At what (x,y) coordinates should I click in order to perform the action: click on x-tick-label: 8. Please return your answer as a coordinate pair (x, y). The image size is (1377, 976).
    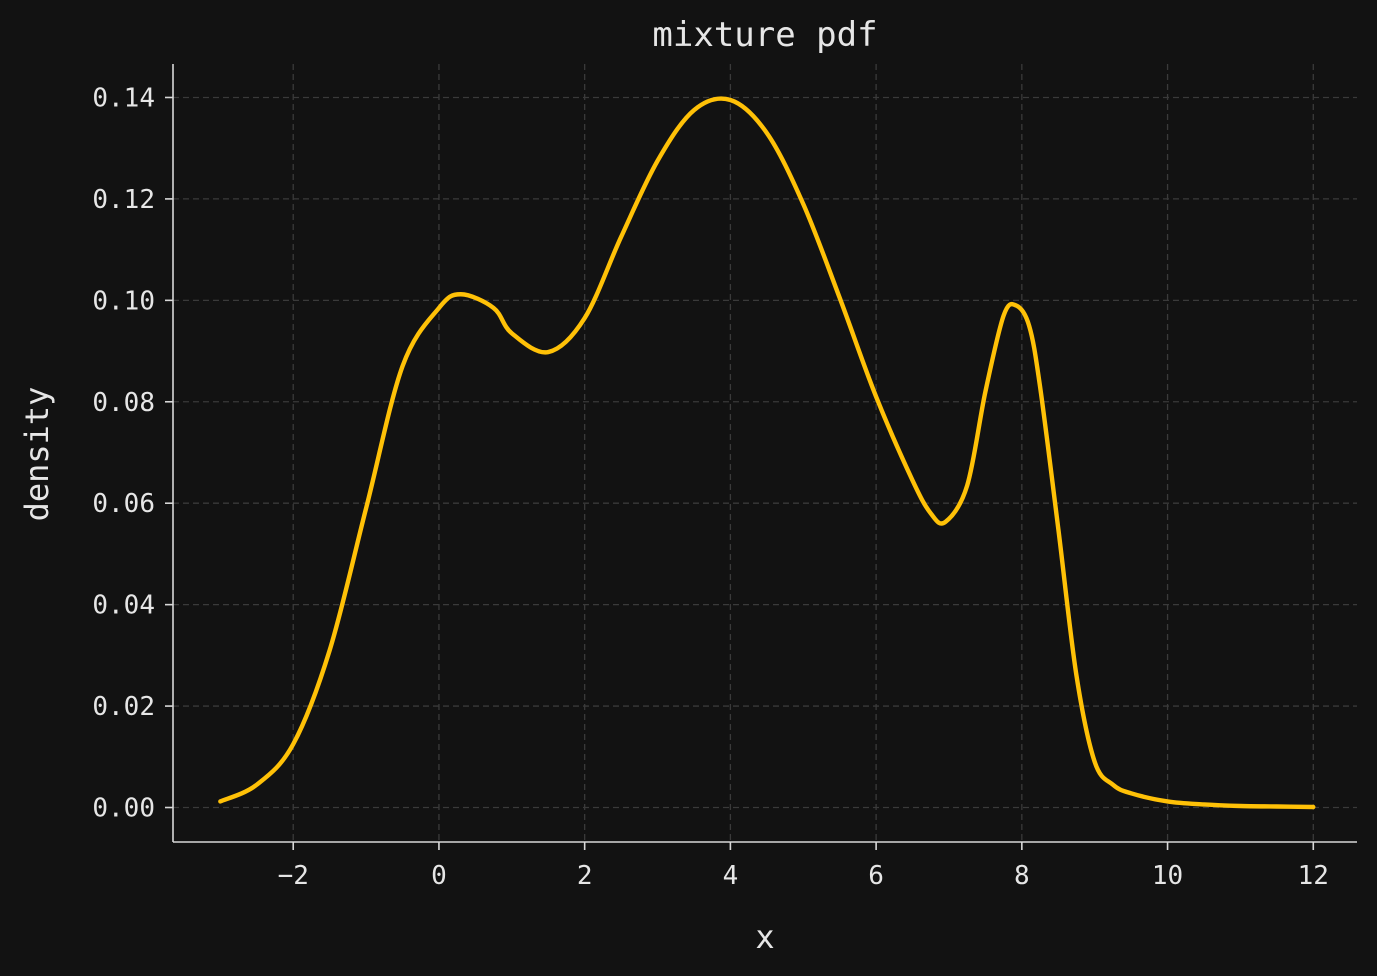
    Looking at the image, I should click on (1022, 876).